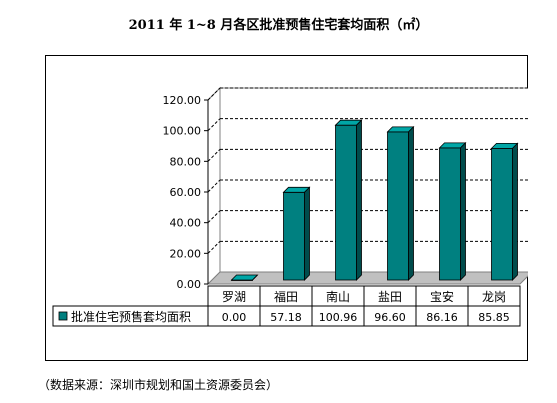 The image size is (557, 403). Describe the element at coordinates (390, 297) in the screenshot. I see `category-label: 盐田` at that location.